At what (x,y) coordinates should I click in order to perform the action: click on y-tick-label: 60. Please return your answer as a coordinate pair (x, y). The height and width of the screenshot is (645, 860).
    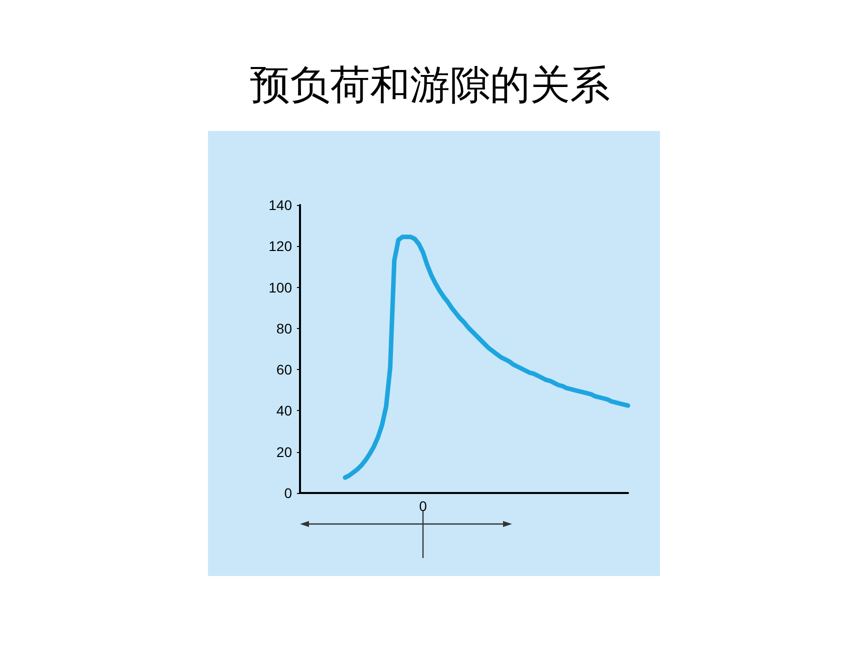
    Looking at the image, I should click on (284, 370).